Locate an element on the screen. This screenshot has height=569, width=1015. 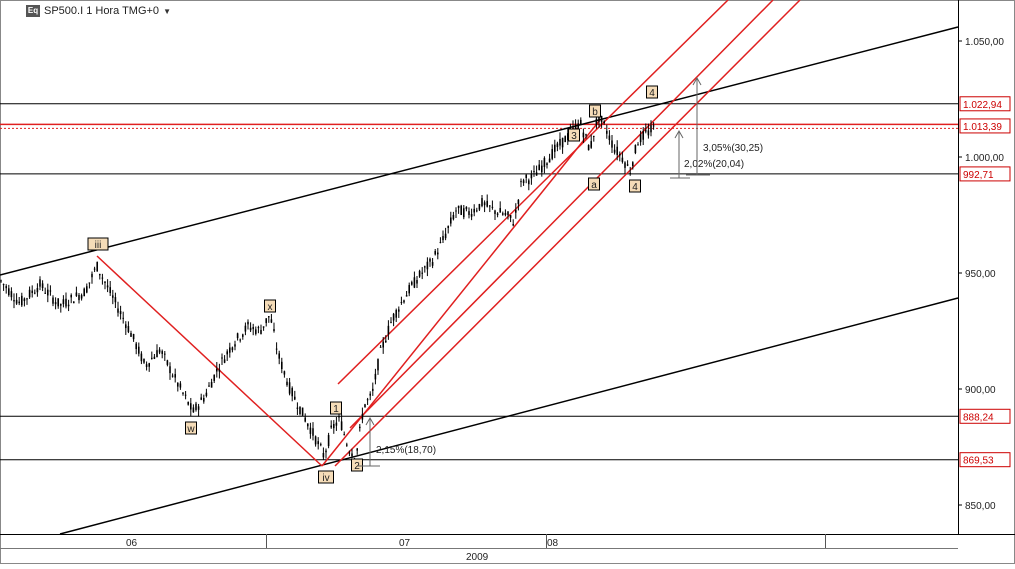
measurement-label: 2,02%(20,04) is located at coordinates (714, 164).